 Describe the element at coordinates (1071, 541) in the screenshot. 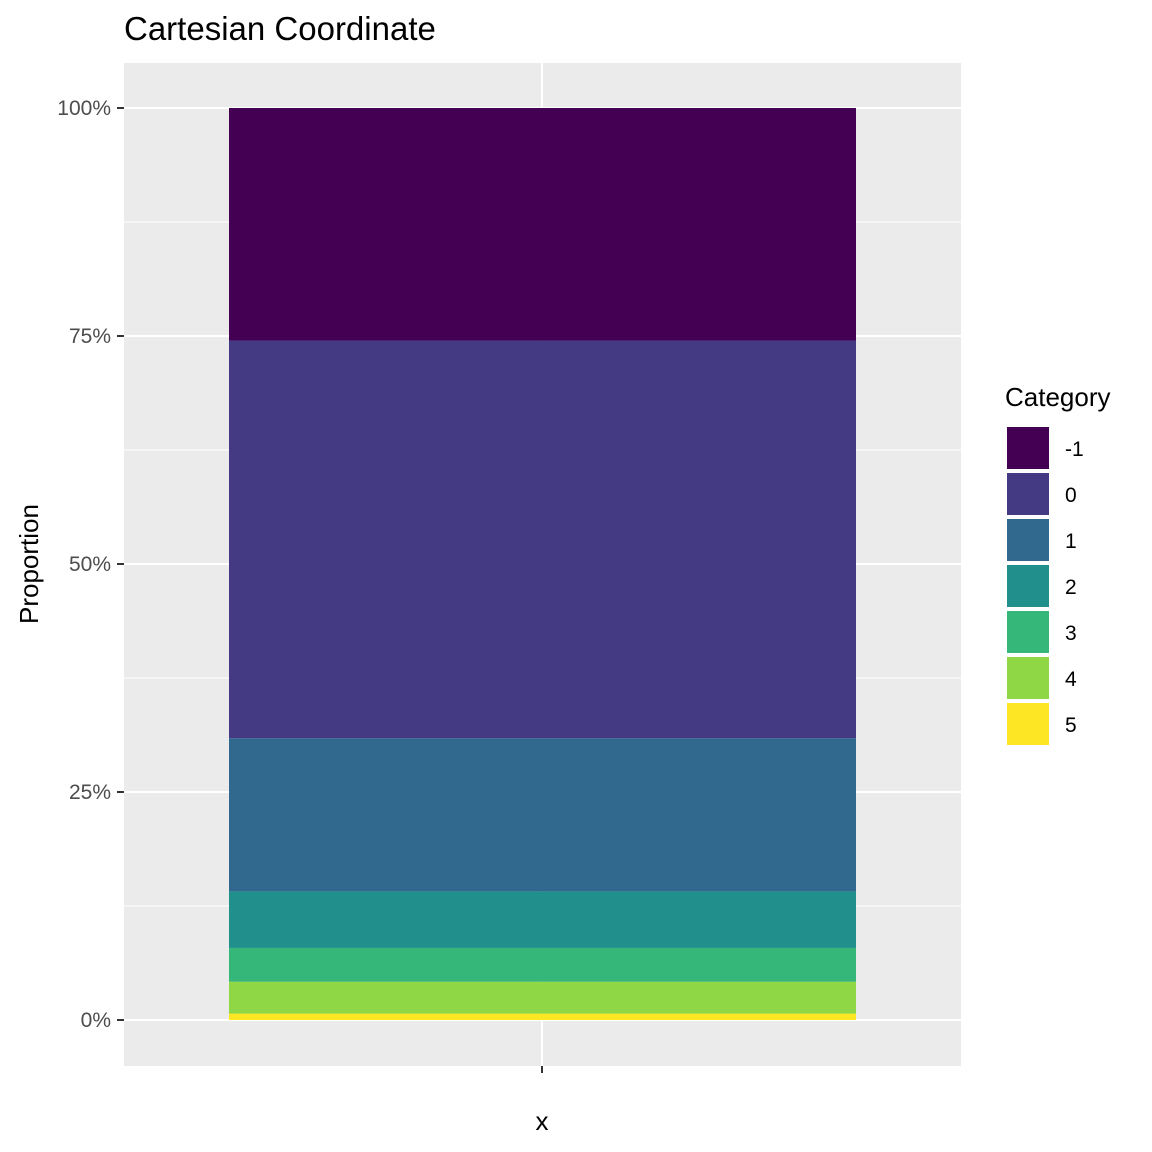

I see `legend-label: 1` at that location.